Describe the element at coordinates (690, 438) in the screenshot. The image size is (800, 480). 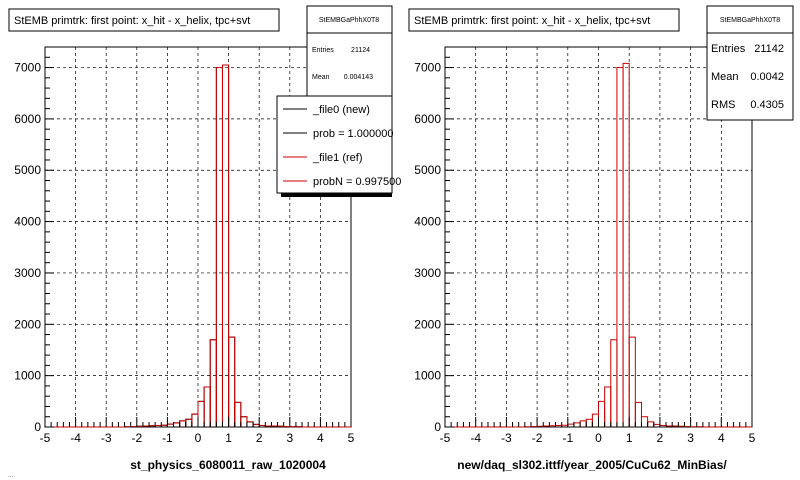
I see `right-x-tick-label: 3` at that location.